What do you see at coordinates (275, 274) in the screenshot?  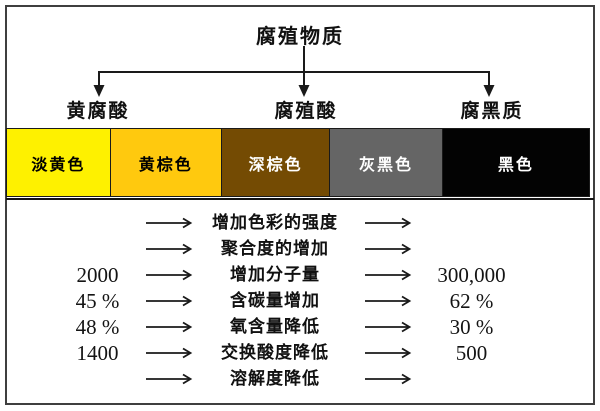 I see `property-label: 增加分子量` at bounding box center [275, 274].